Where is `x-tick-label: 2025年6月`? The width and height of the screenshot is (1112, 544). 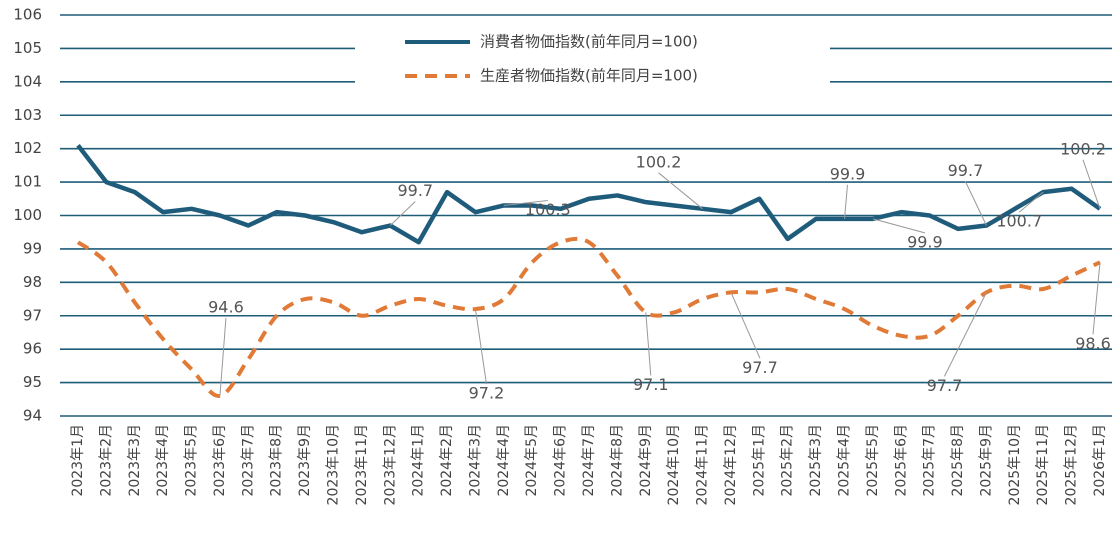
x-tick-label: 2025年6月 is located at coordinates (901, 460).